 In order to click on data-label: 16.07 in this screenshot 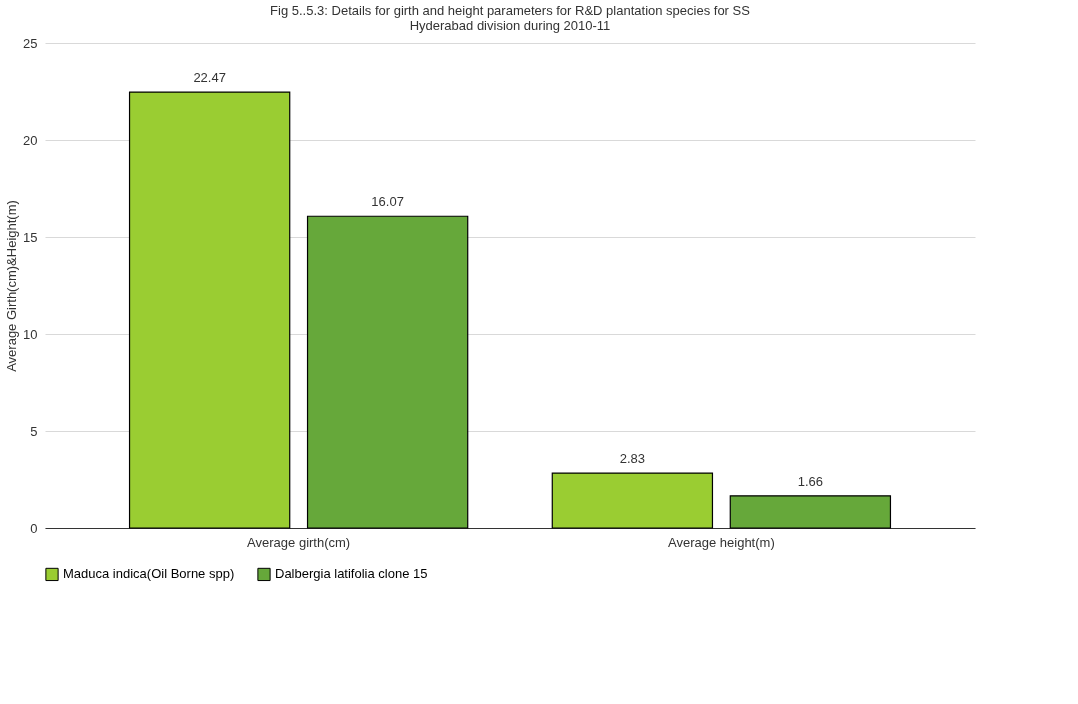, I will do `click(387, 202)`.